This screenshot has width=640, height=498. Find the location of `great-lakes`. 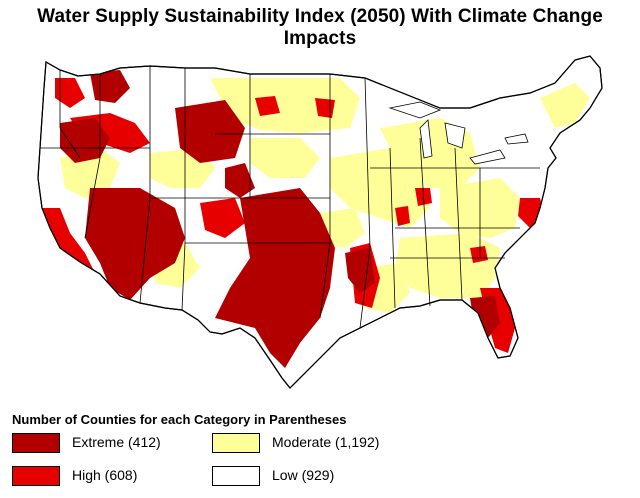

great-lakes is located at coordinates (458, 133).